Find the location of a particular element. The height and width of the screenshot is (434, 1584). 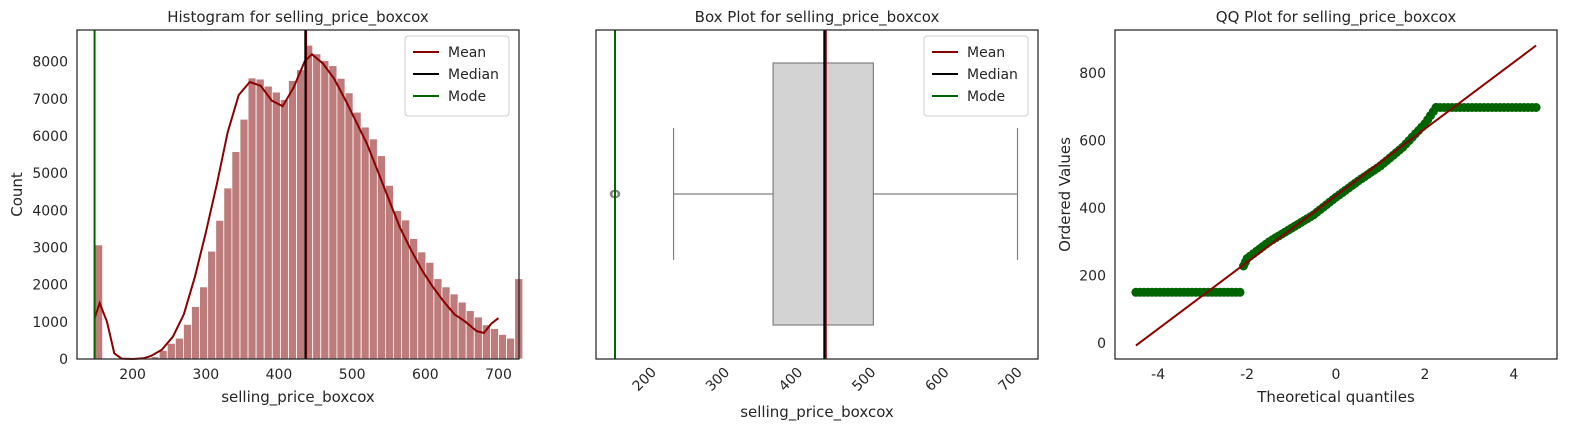

y-tick-label: 1000 is located at coordinates (50, 323).